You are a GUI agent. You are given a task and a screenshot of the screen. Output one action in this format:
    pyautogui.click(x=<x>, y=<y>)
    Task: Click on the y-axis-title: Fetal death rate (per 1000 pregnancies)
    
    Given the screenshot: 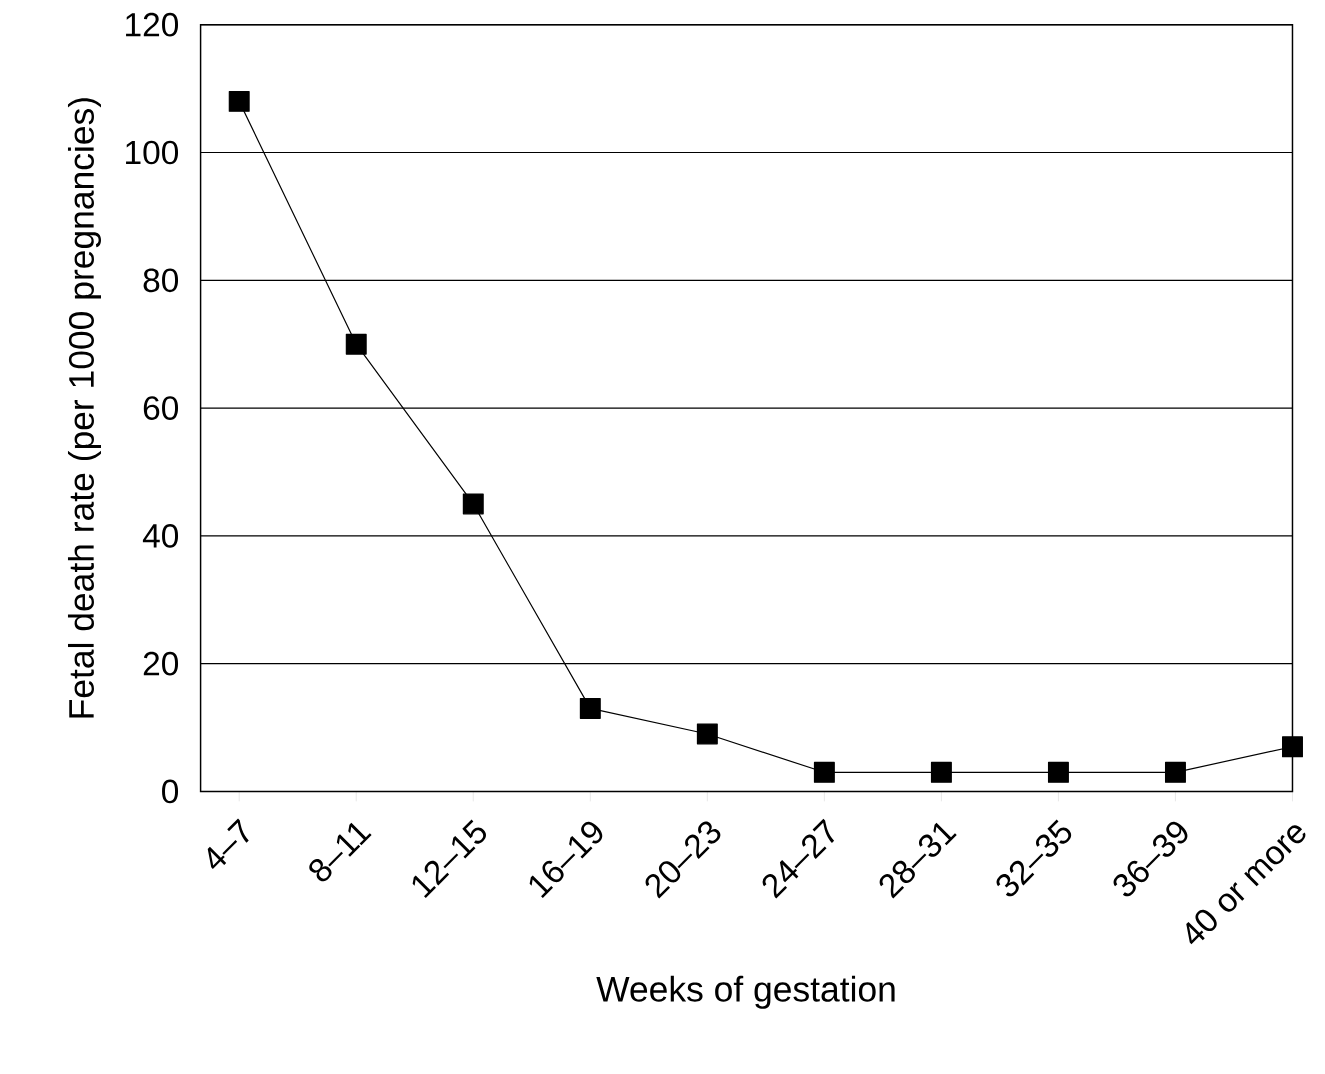 What is the action you would take?
    pyautogui.click(x=84, y=408)
    